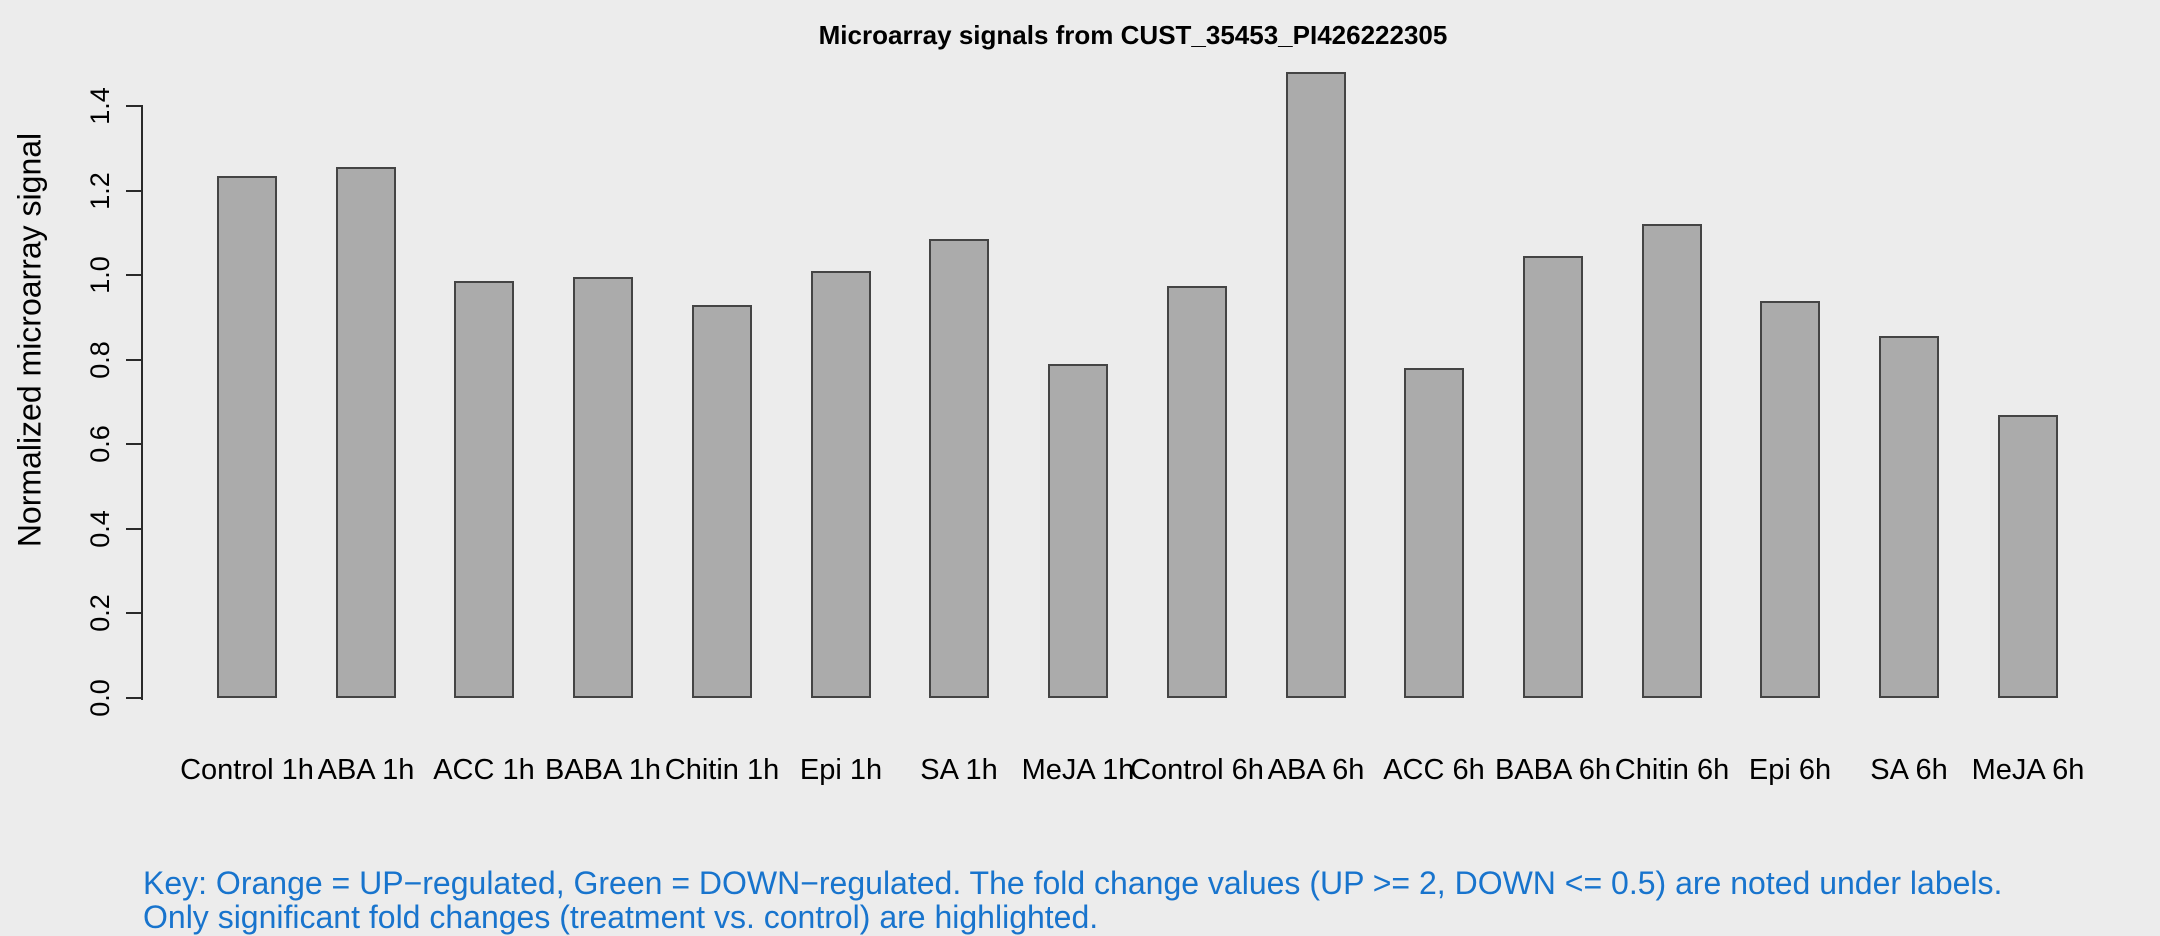 The image size is (2160, 936). What do you see at coordinates (100, 106) in the screenshot?
I see `y-axis-tick-label: 1.4` at bounding box center [100, 106].